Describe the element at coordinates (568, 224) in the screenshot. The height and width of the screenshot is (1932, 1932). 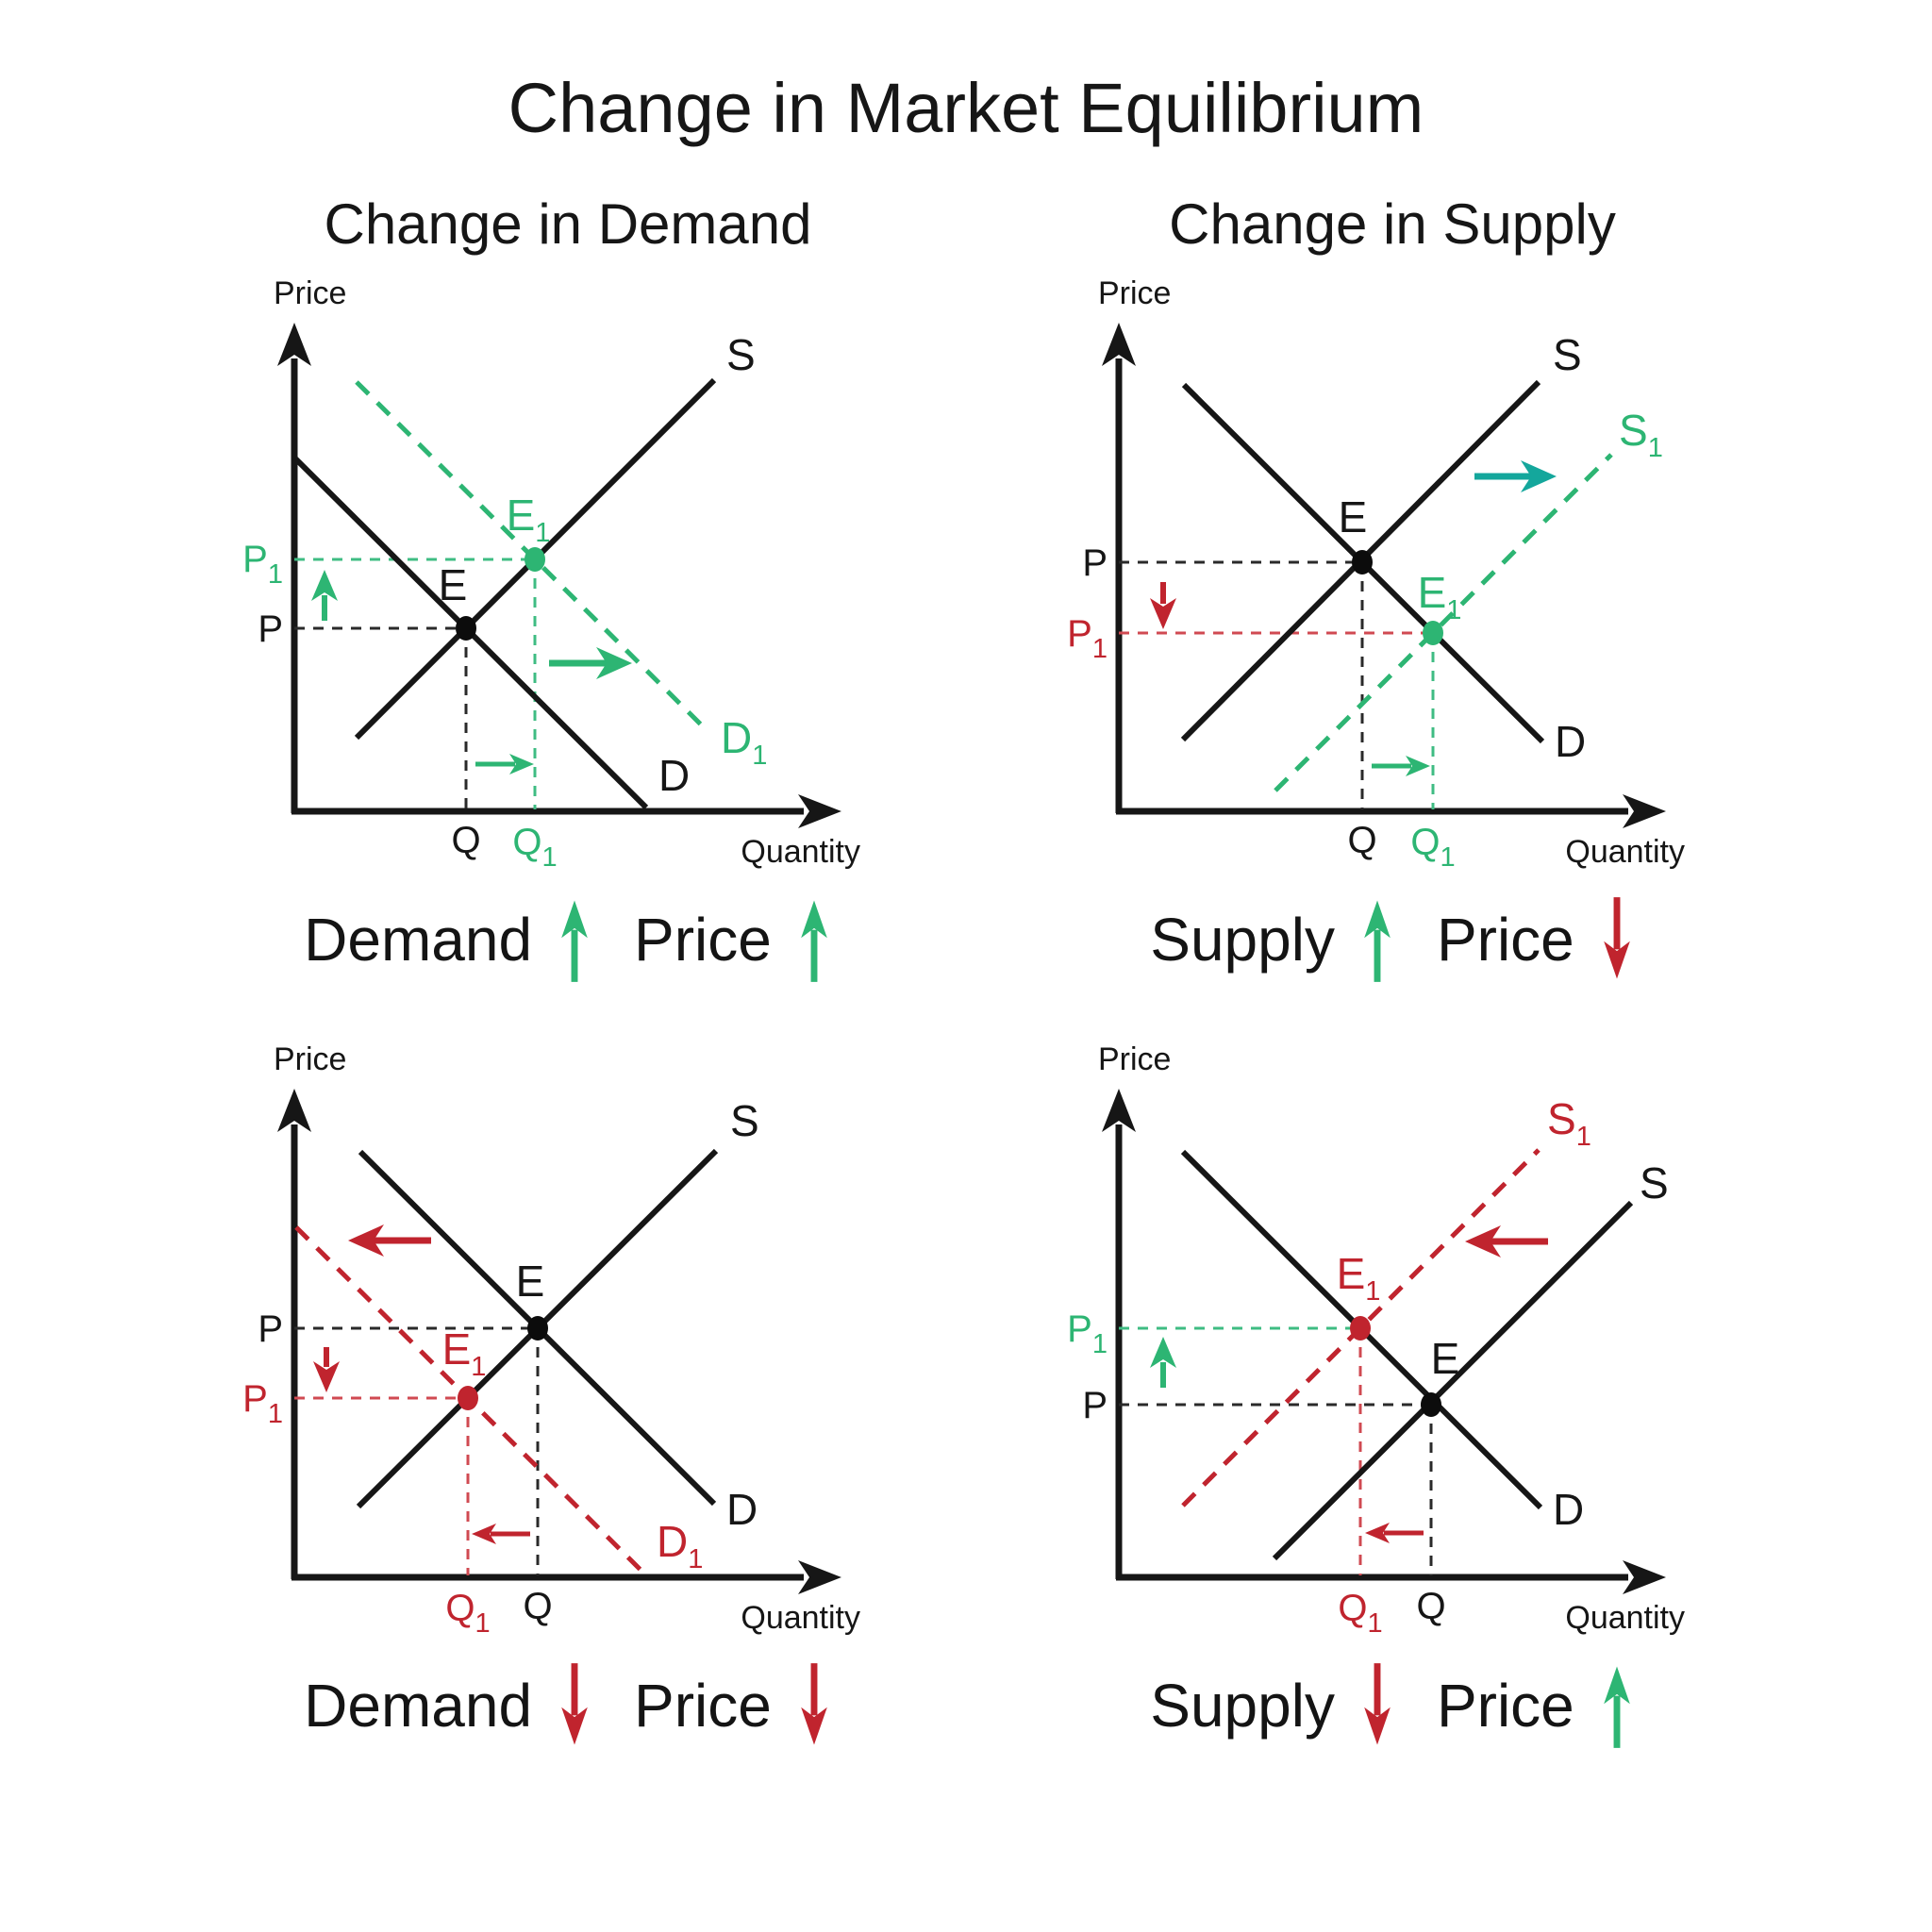
I see `column-heading-demand: Change in Demand` at that location.